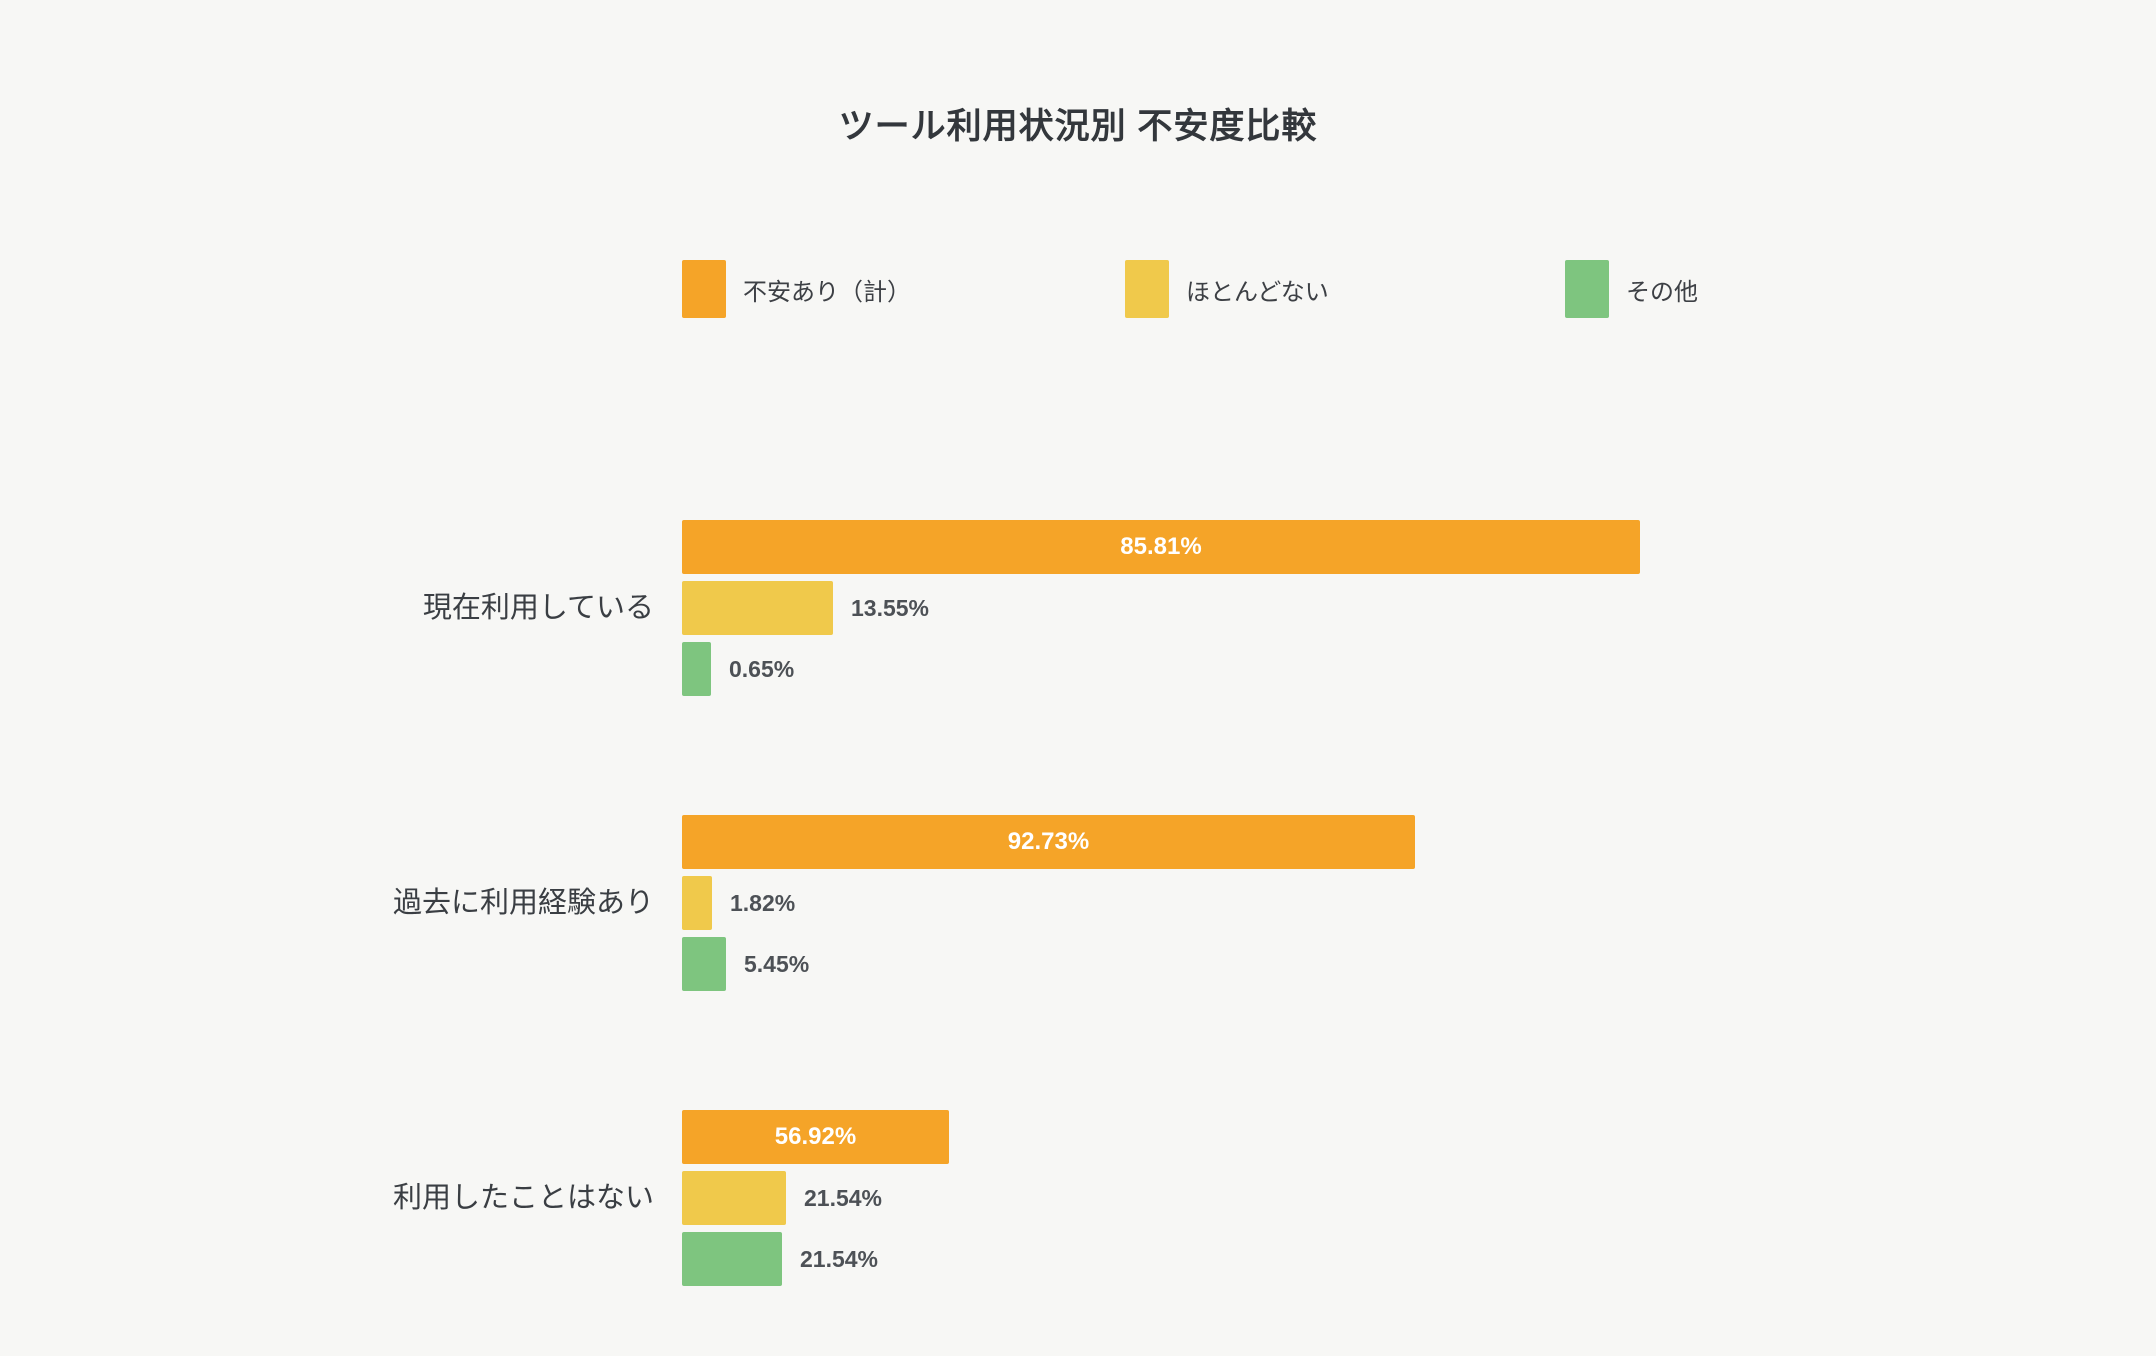 The width and height of the screenshot is (2156, 1356). I want to click on bar-value-label: 56.92%, so click(815, 1136).